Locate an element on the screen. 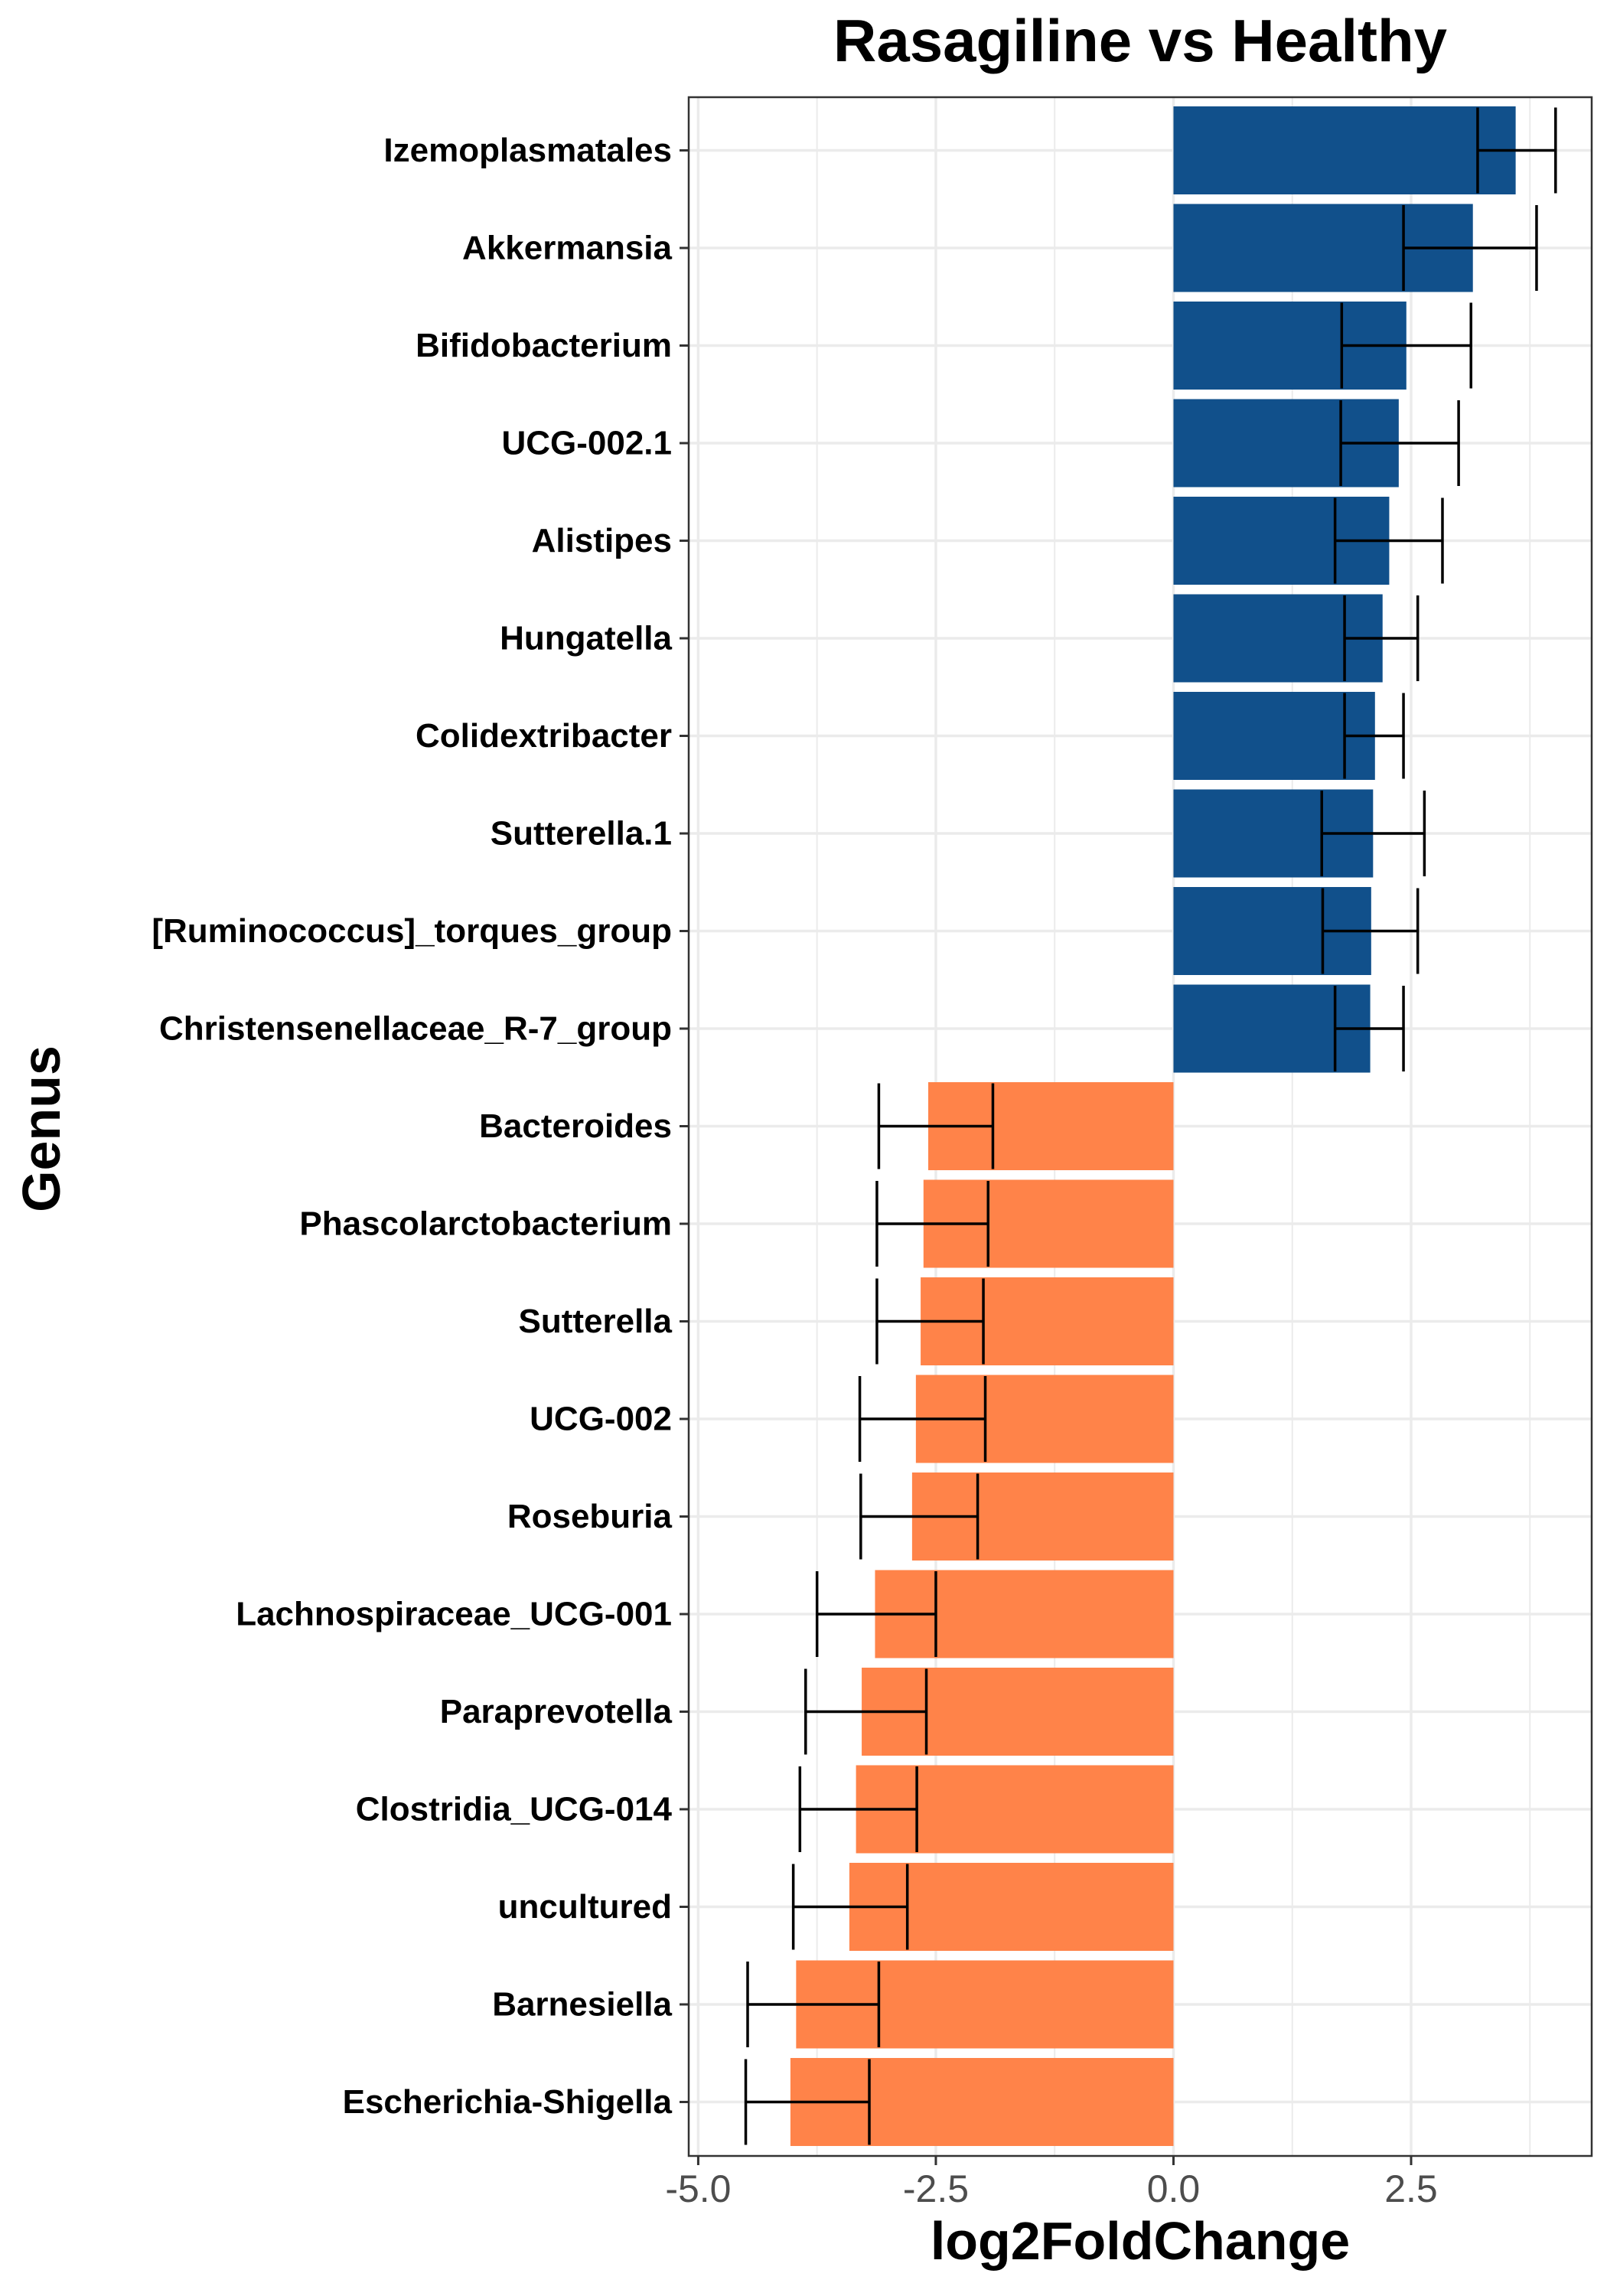  x-axis-title: log2FoldChange is located at coordinates (1140, 2241).